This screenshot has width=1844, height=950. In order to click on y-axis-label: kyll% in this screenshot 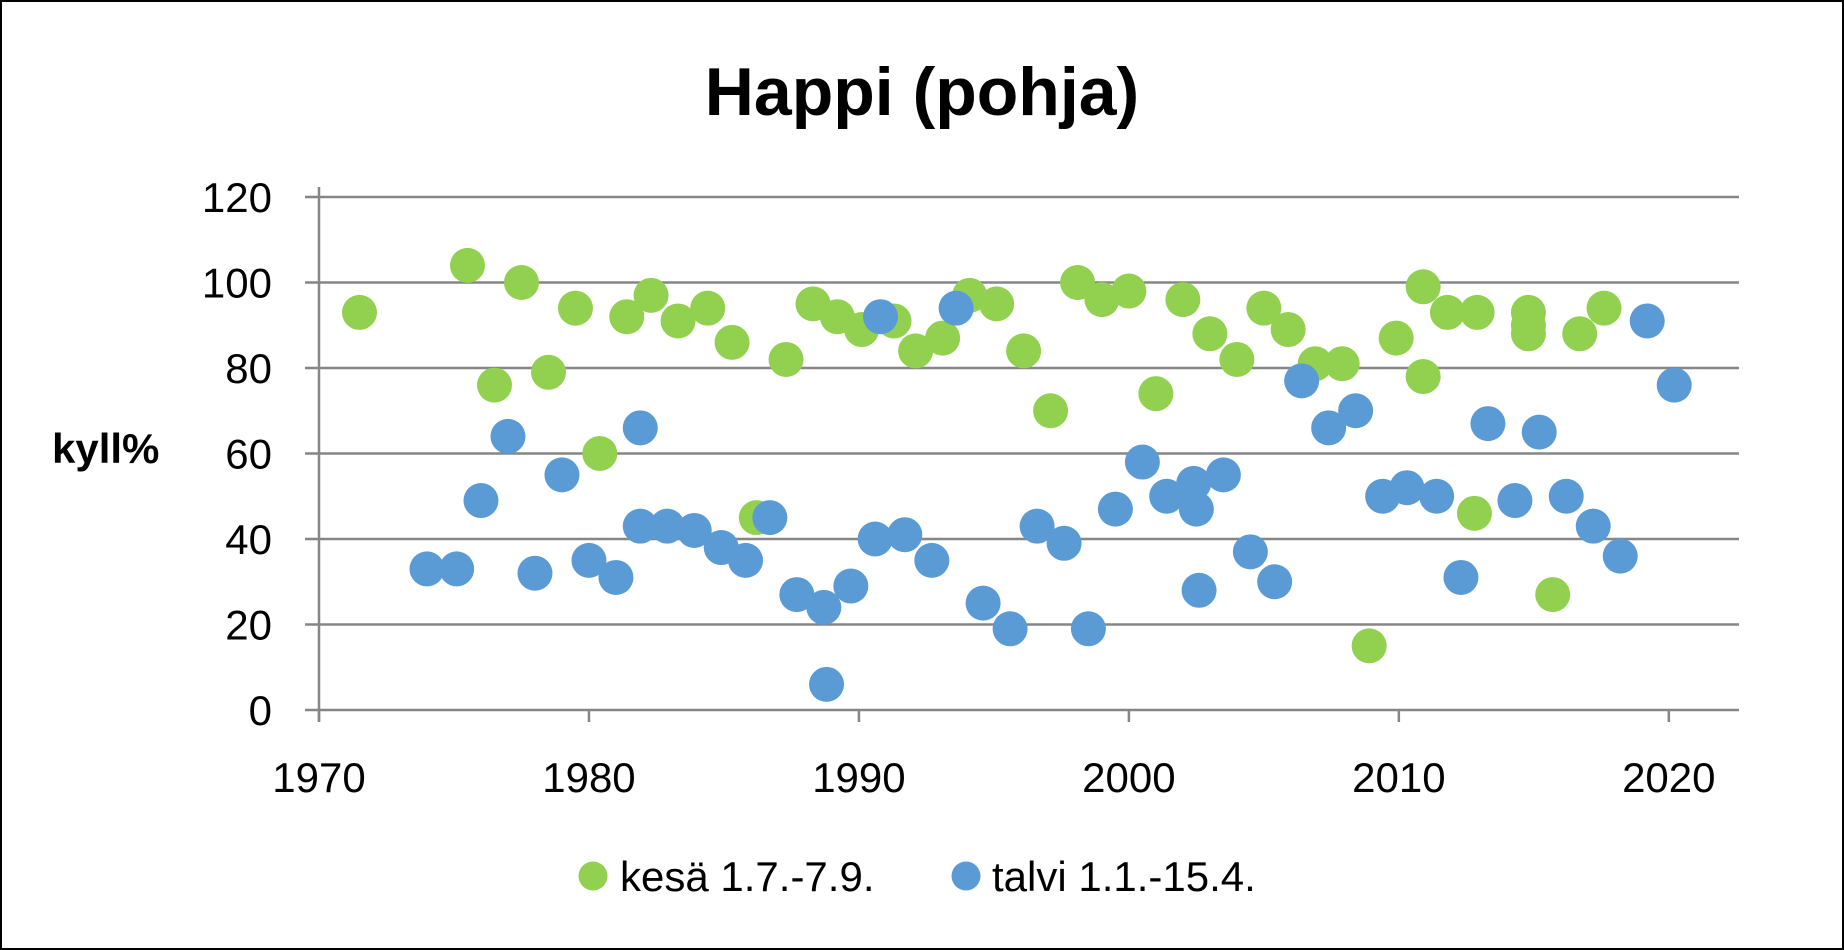, I will do `click(105, 448)`.